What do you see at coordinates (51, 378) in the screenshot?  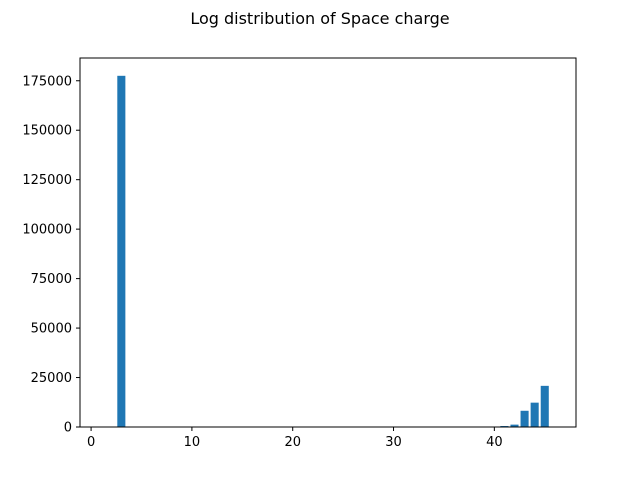 I see `y-tick-label: 25000` at bounding box center [51, 378].